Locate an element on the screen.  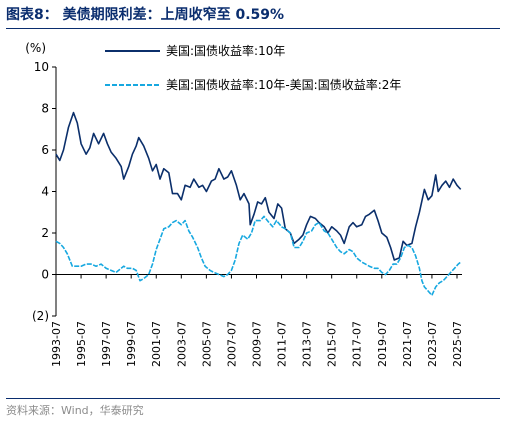
x-tick-label: 2025-07 is located at coordinates (457, 344).